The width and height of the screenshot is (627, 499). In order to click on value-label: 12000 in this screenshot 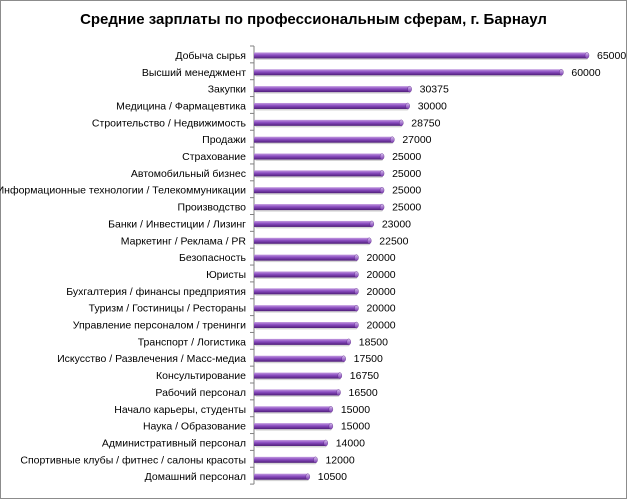, I will do `click(339, 460)`.